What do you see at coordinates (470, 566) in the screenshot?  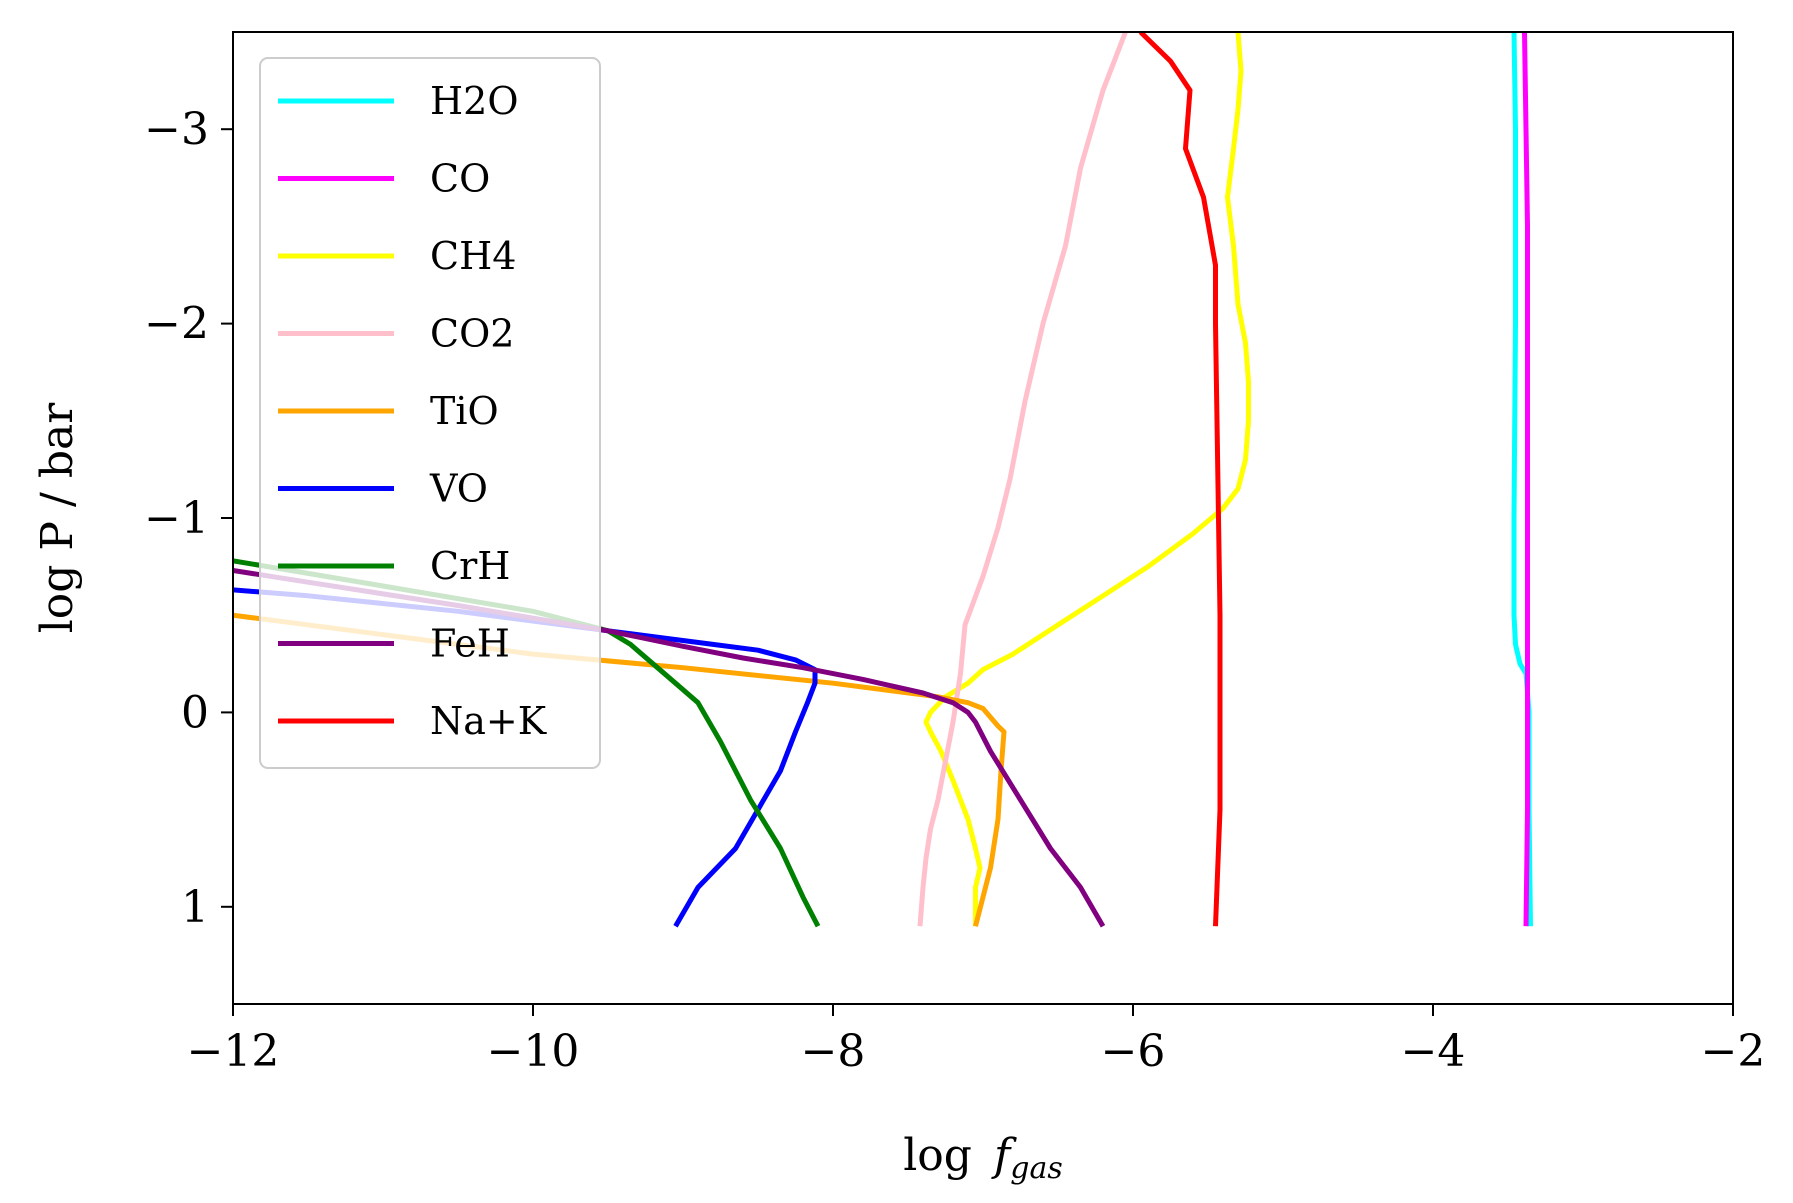 I see `legend-label-crh: CrH` at bounding box center [470, 566].